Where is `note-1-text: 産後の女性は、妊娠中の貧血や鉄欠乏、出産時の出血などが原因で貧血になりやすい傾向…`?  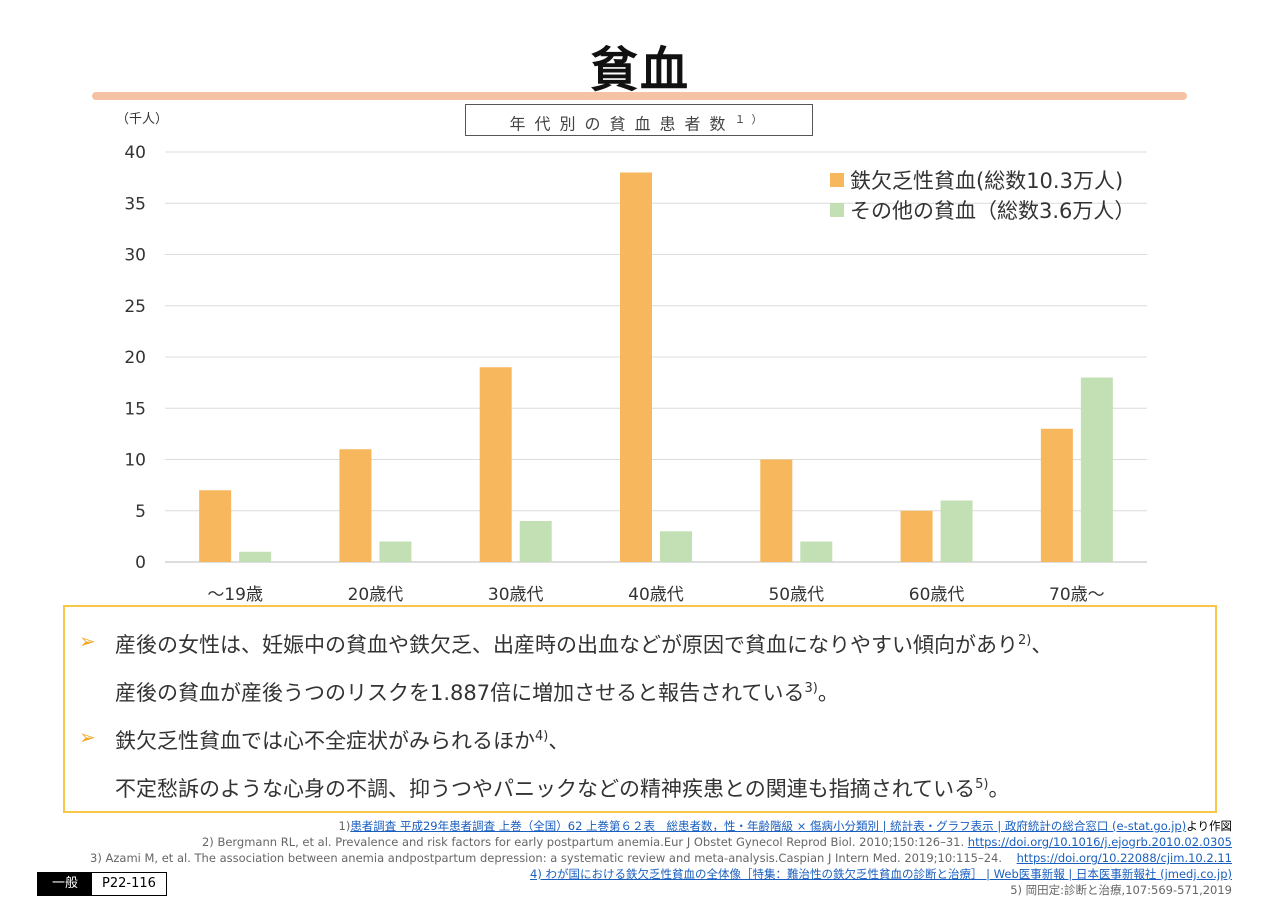
note-1-text: 産後の女性は、妊娠中の貧血や鉄欠乏、出産時の出血などが原因で貧血になりやすい傾向… is located at coordinates (566, 645).